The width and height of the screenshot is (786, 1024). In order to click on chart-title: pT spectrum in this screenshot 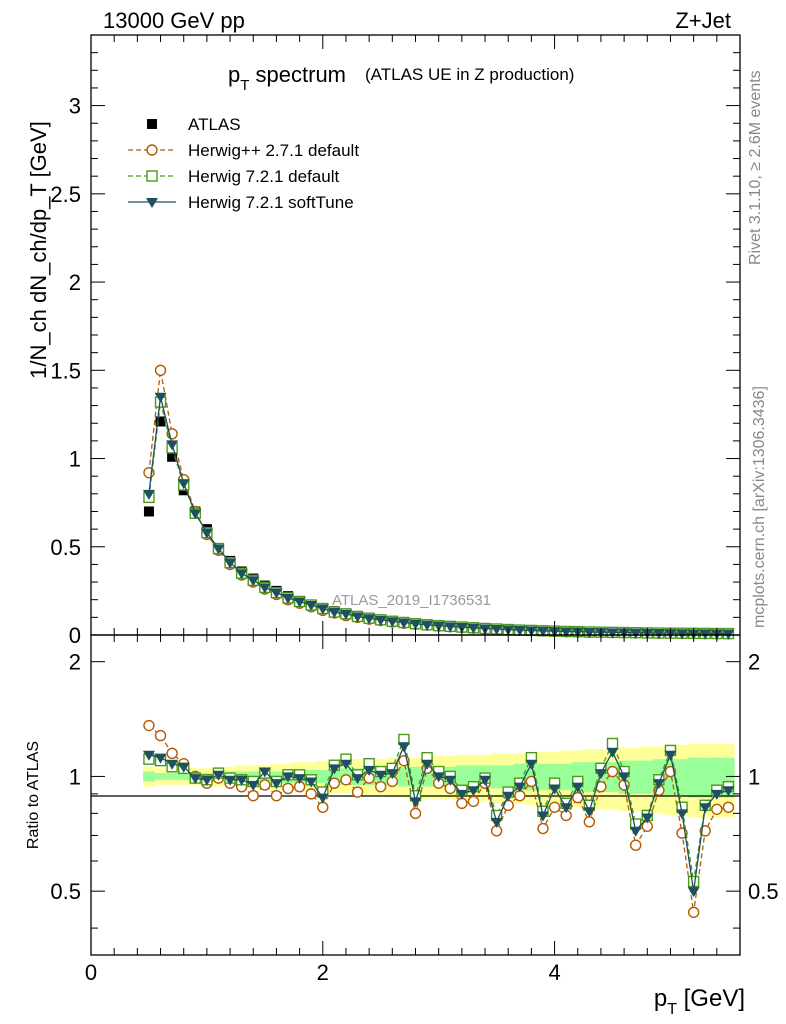, I will do `click(287, 78)`.